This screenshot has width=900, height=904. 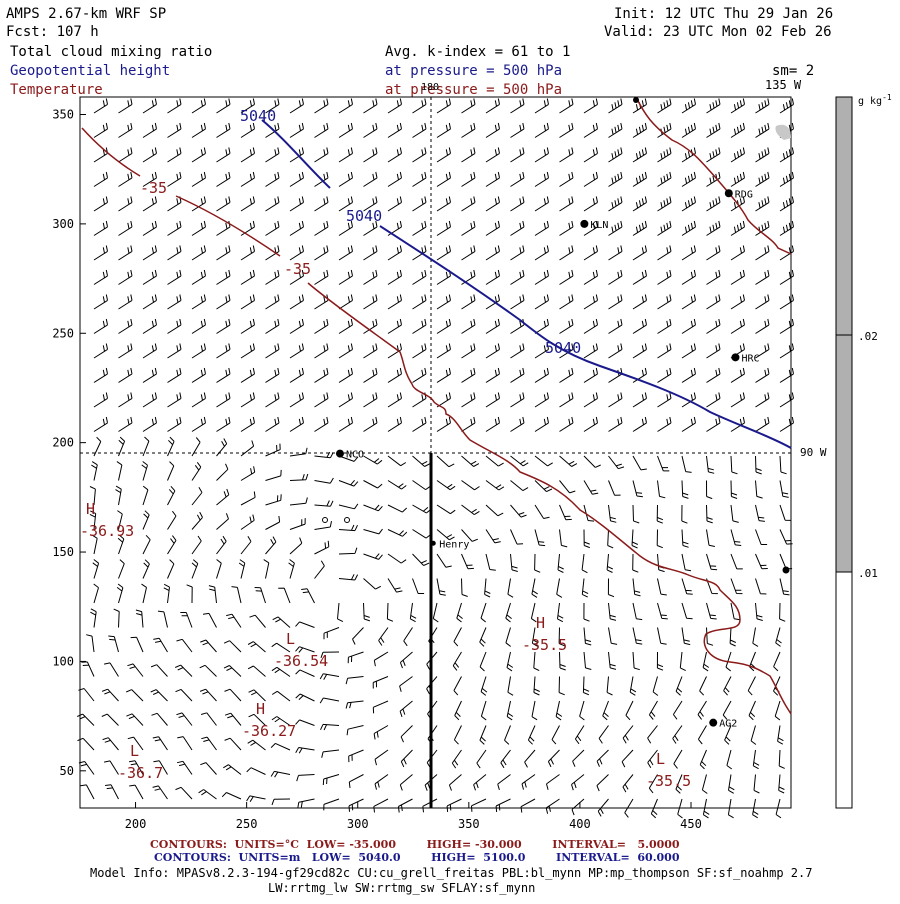 I want to click on forecast-hour: Fcst: 107 h, so click(x=52, y=32).